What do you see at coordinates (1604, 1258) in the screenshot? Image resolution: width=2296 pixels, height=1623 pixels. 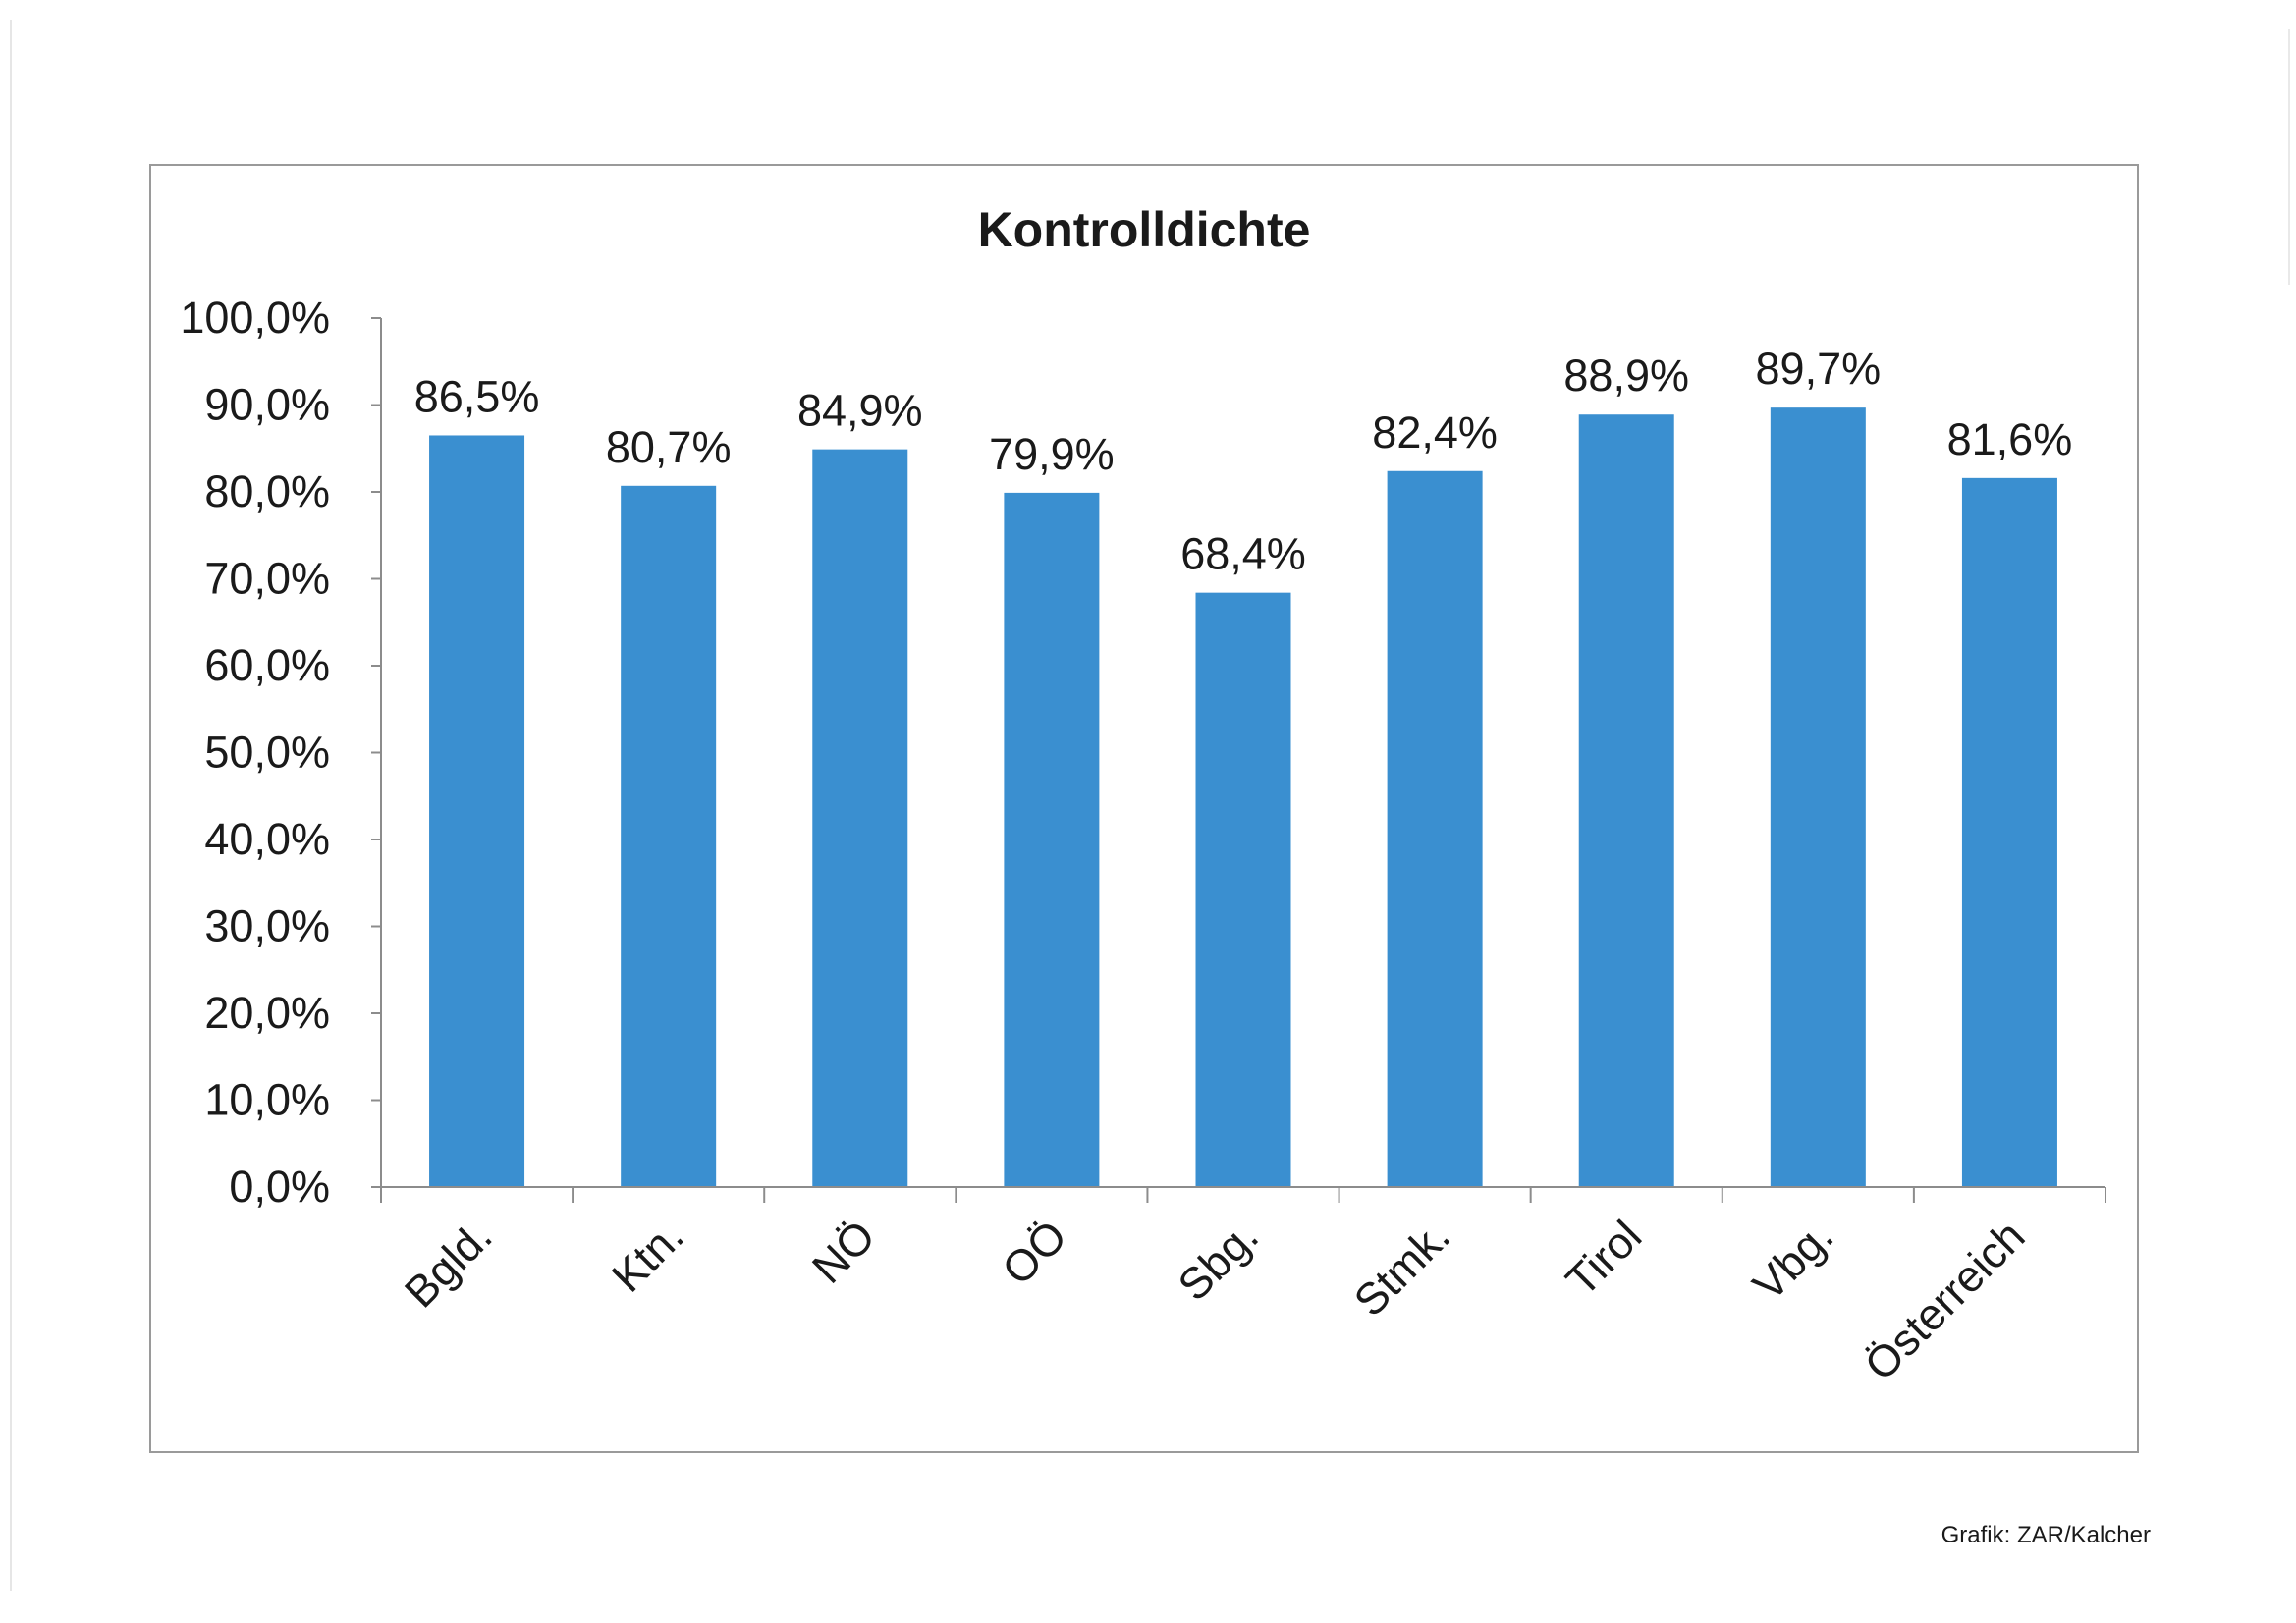 I see `x-tick-label: Tirol` at bounding box center [1604, 1258].